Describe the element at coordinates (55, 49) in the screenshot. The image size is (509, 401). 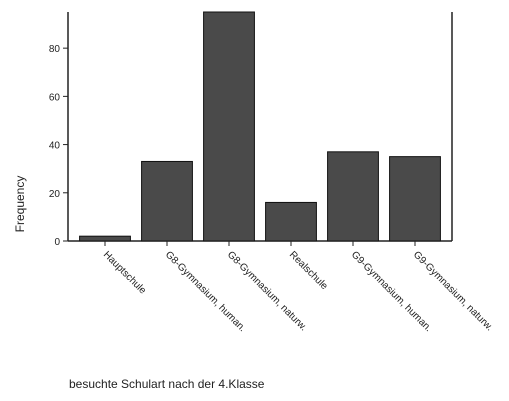
I see `y-tick-label: 80` at that location.